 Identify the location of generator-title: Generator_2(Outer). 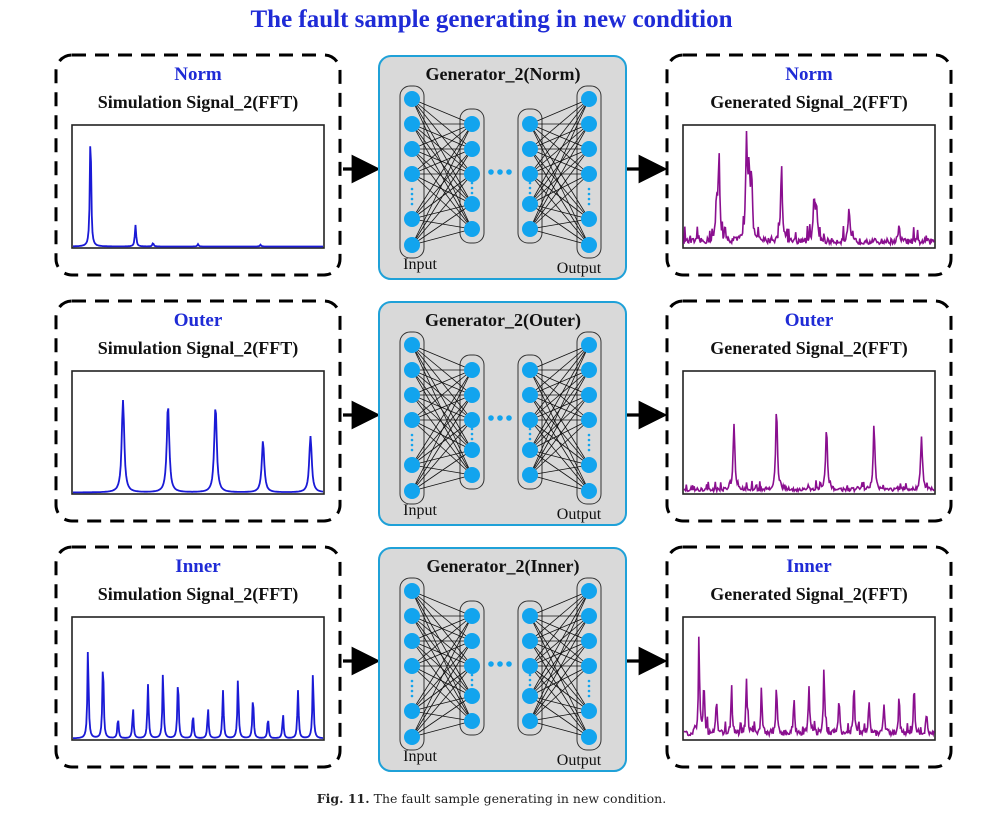
(503, 320).